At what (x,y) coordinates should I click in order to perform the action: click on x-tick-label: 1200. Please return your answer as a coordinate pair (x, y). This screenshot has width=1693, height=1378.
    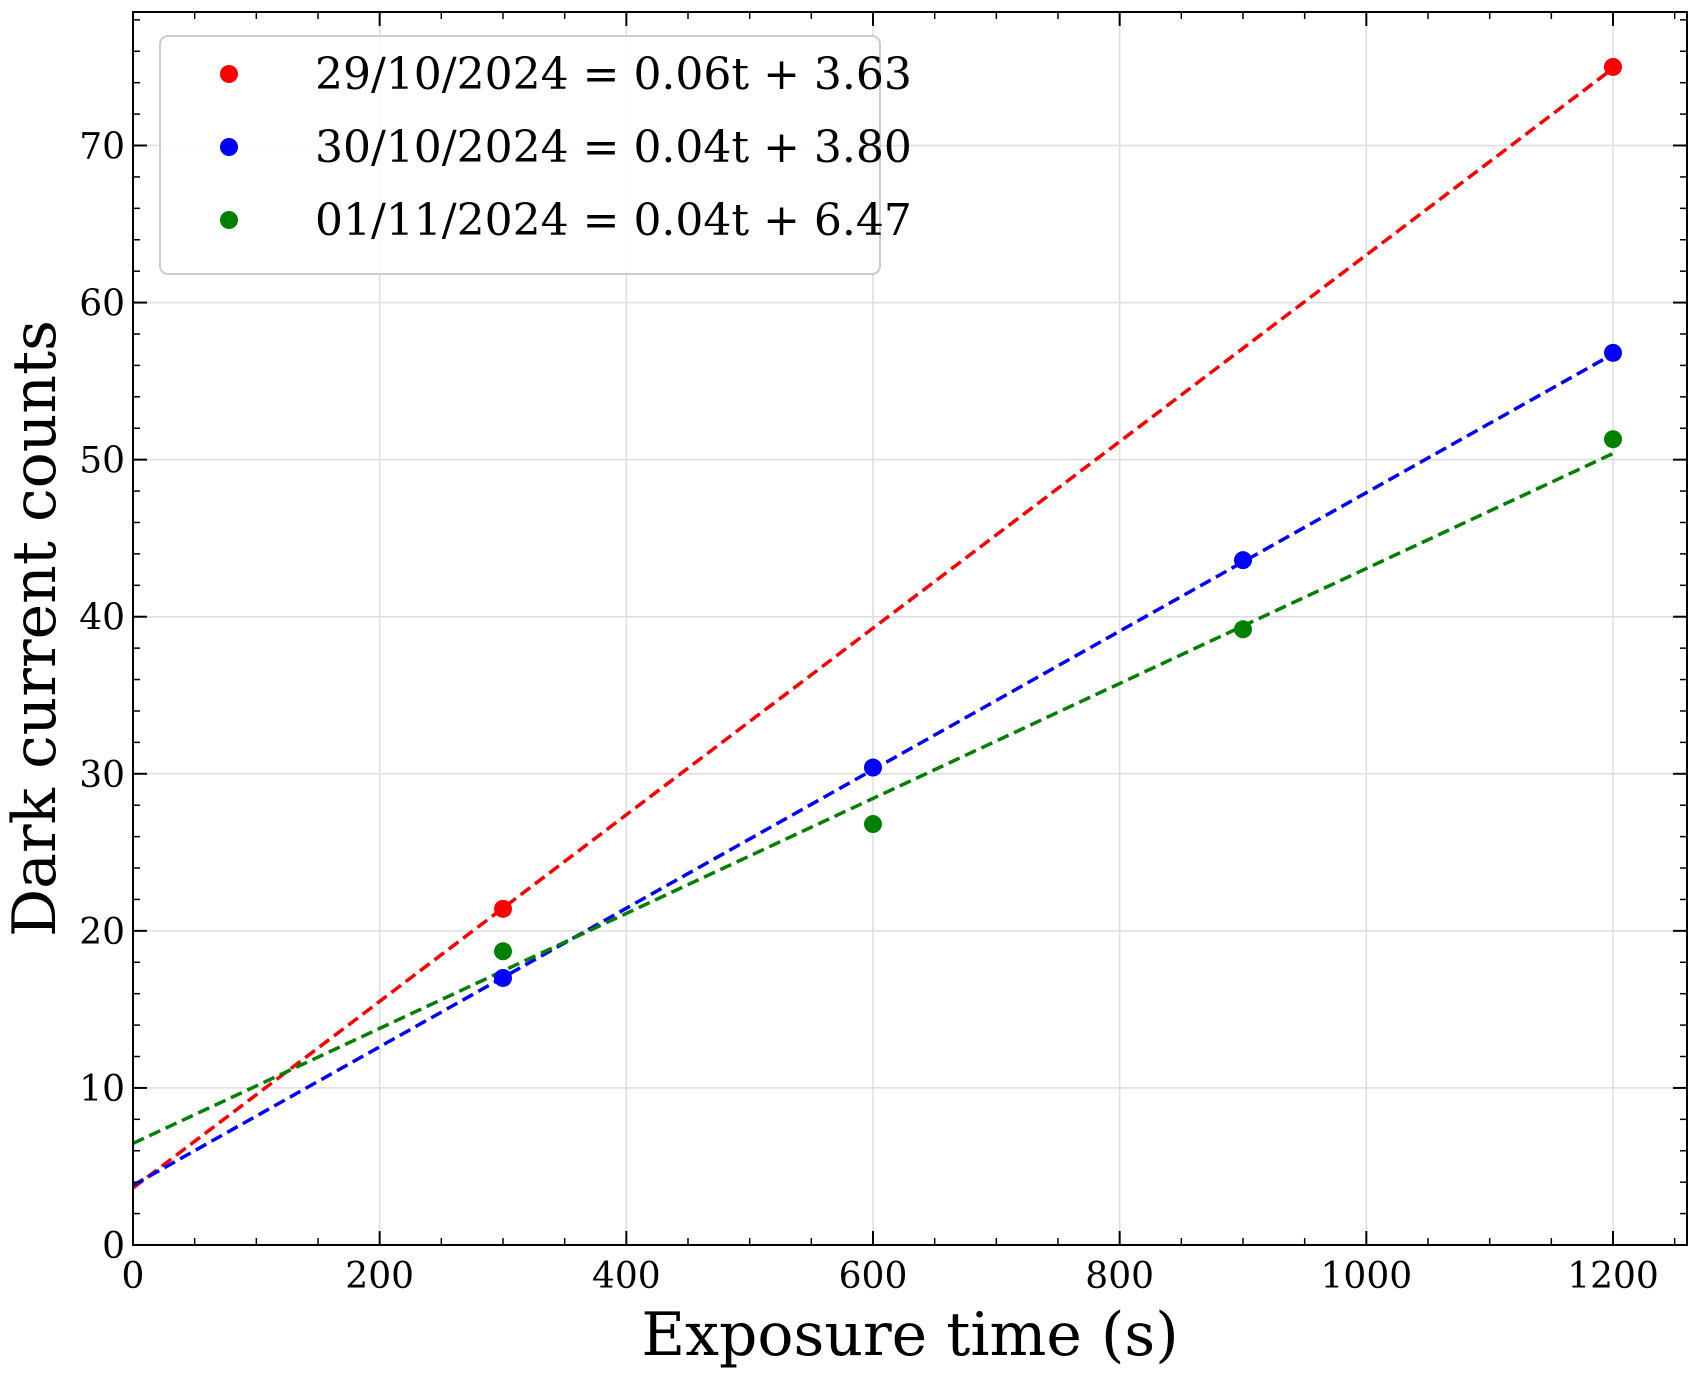
    Looking at the image, I should click on (1613, 1276).